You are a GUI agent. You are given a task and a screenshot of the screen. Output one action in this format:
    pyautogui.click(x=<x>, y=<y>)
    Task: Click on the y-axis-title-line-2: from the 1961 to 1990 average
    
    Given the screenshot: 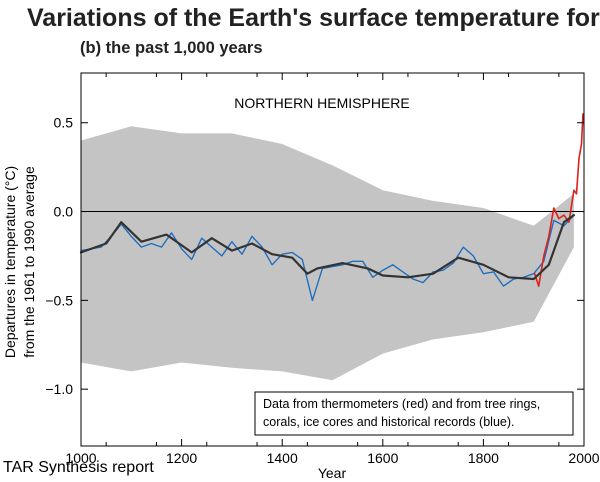 What is the action you would take?
    pyautogui.click(x=29, y=262)
    